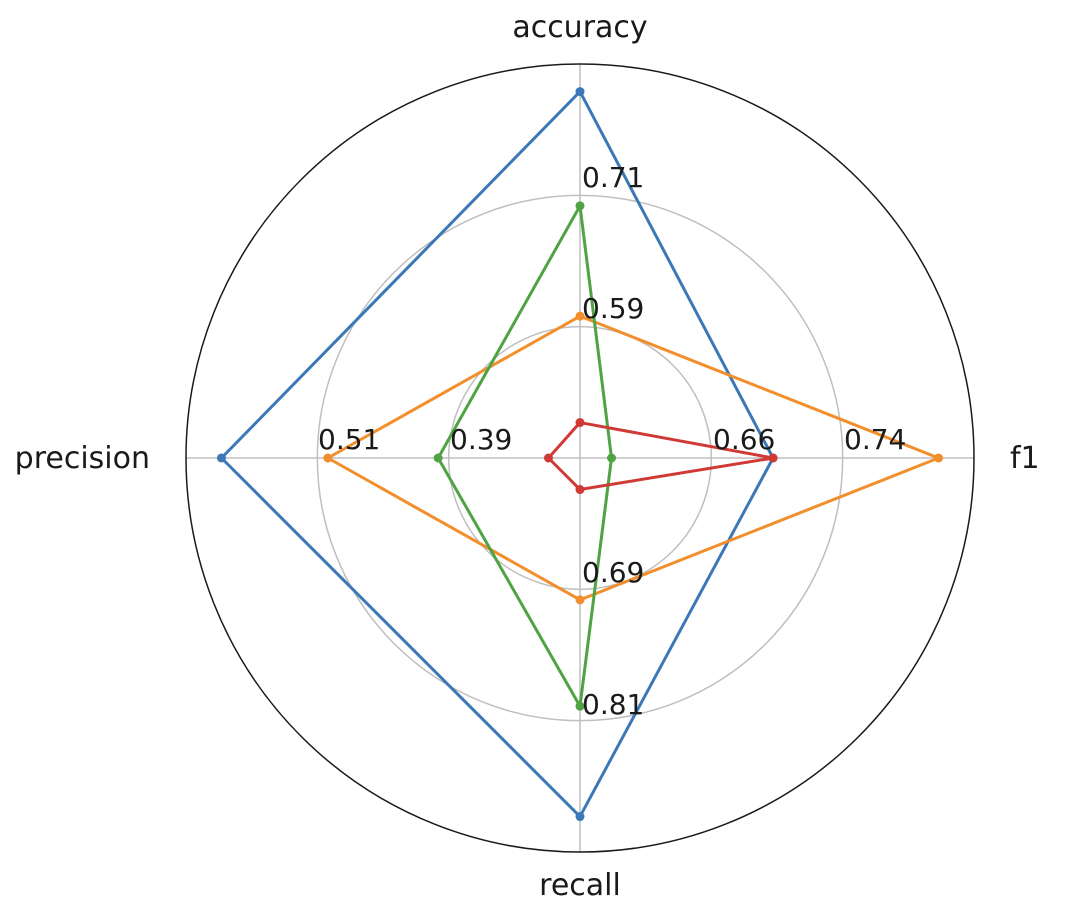  Describe the element at coordinates (773, 458) in the screenshot. I see `series-4-point-f1` at that location.